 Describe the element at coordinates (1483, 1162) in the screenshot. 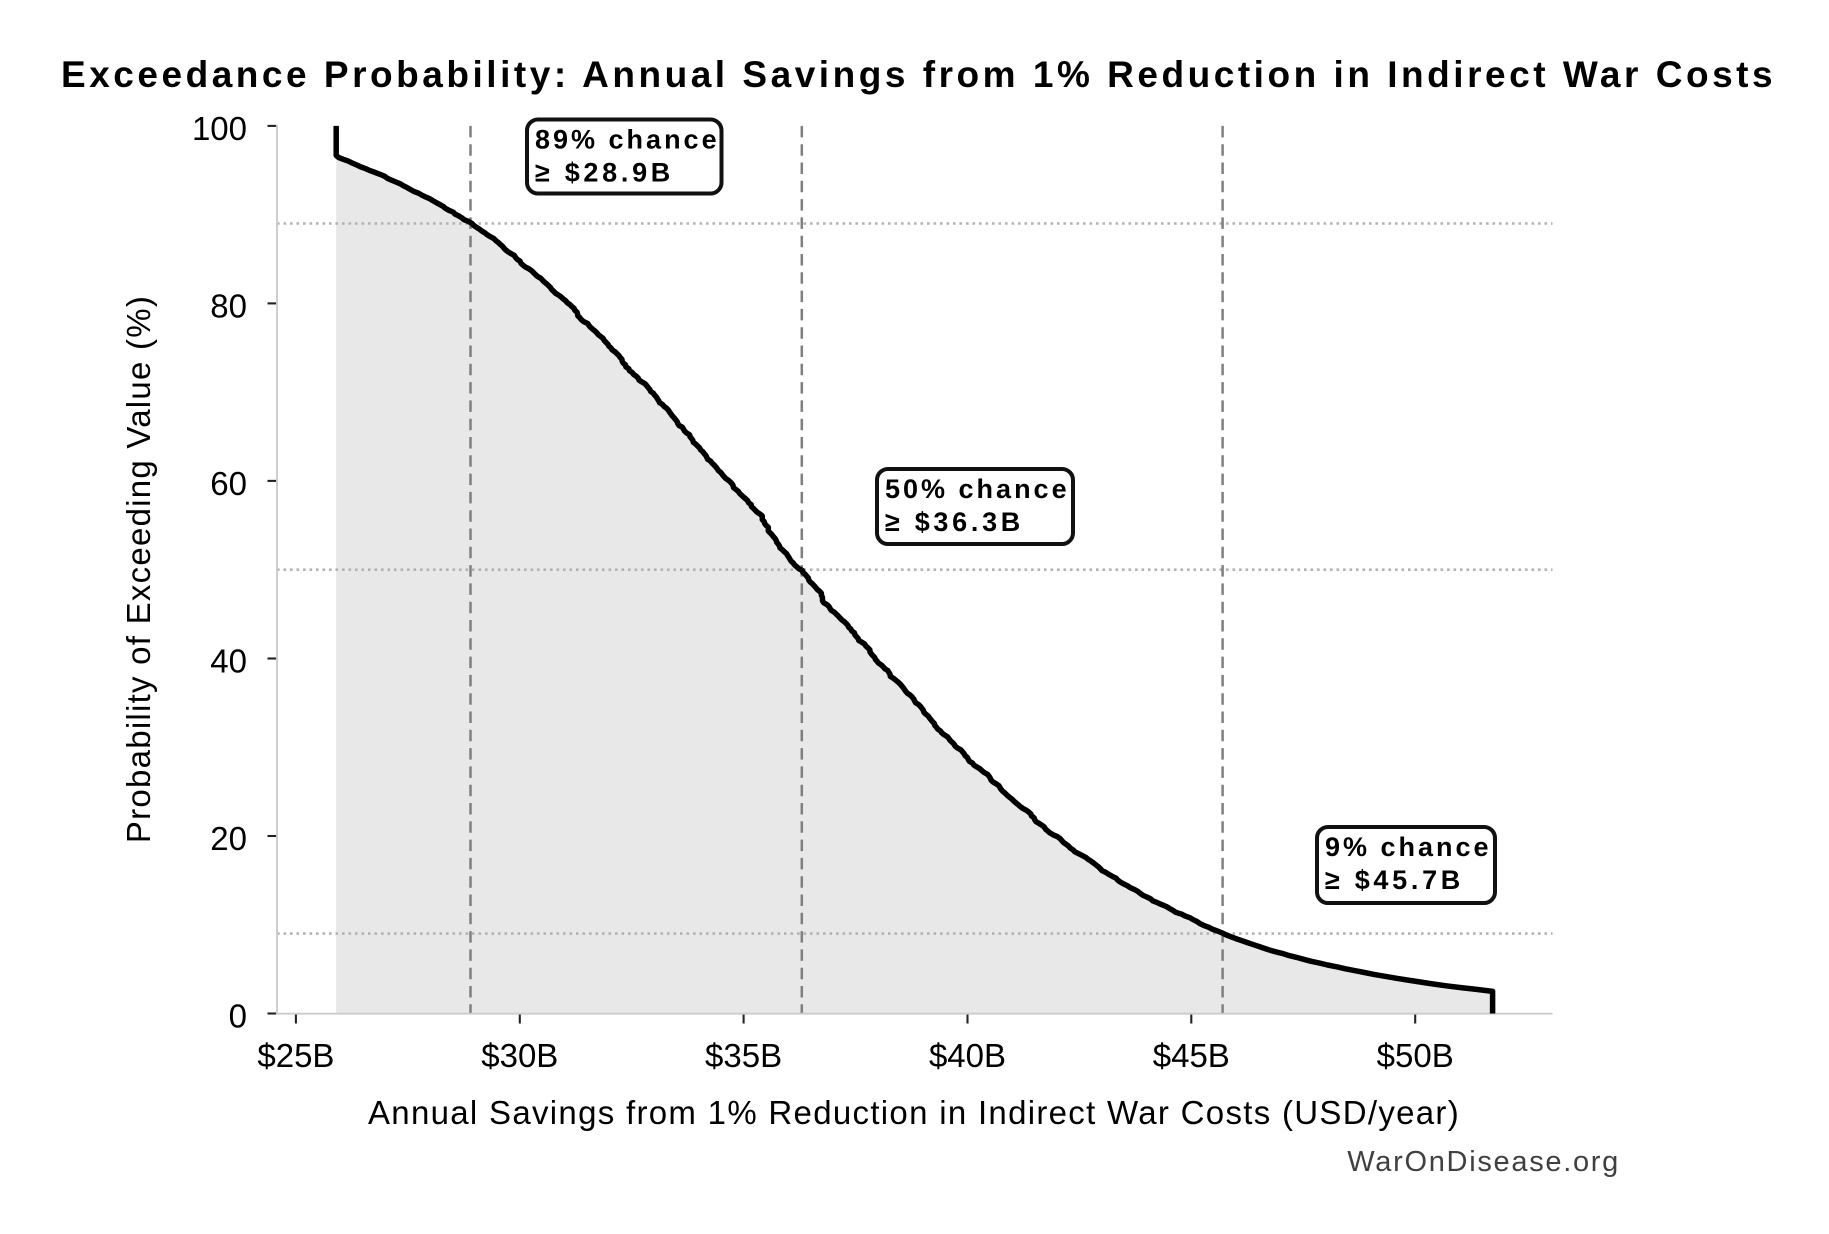

I see `svg-text: WarOnDisease.org` at that location.